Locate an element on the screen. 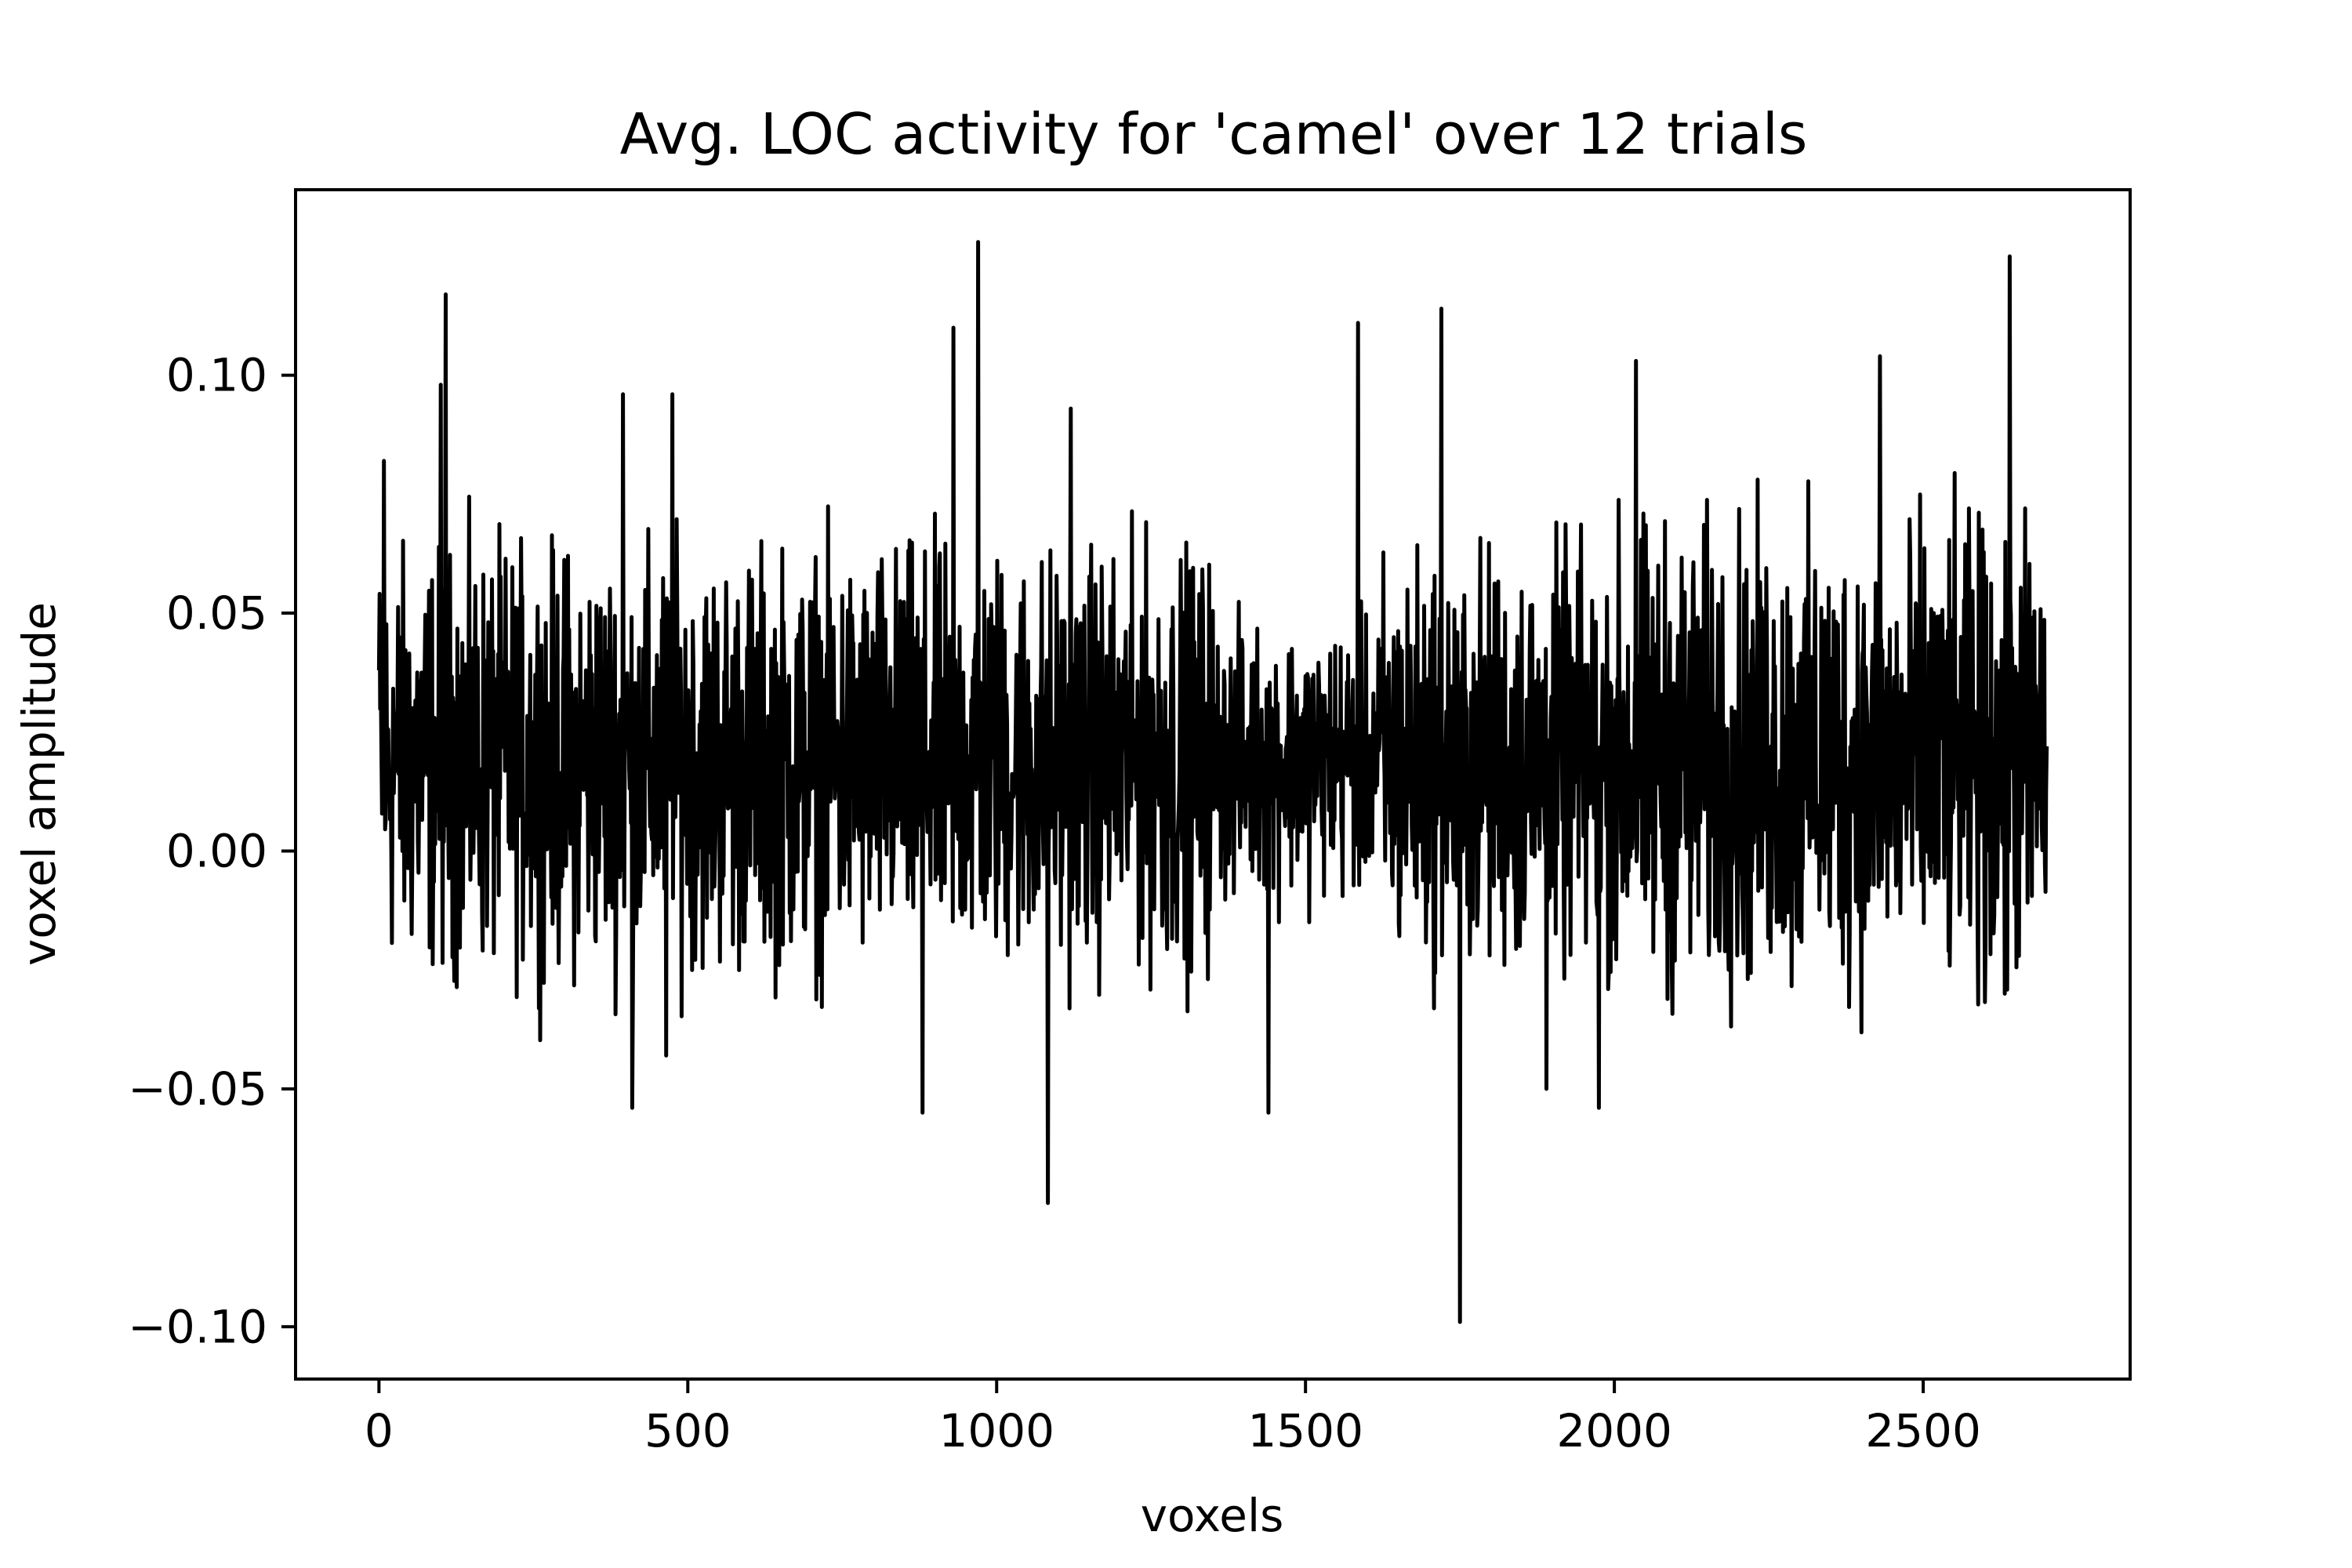 This screenshot has width=2352, height=1568. y-tick-label: 0.10 is located at coordinates (216, 375).